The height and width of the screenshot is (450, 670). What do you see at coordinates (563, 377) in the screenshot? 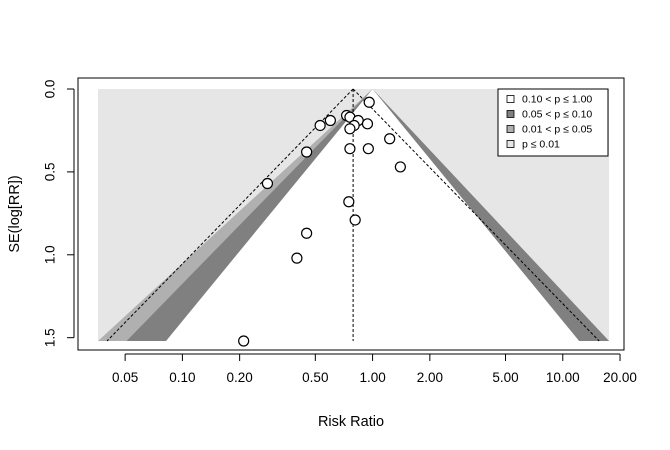
I see `x-tick-label: 10.00` at bounding box center [563, 377].